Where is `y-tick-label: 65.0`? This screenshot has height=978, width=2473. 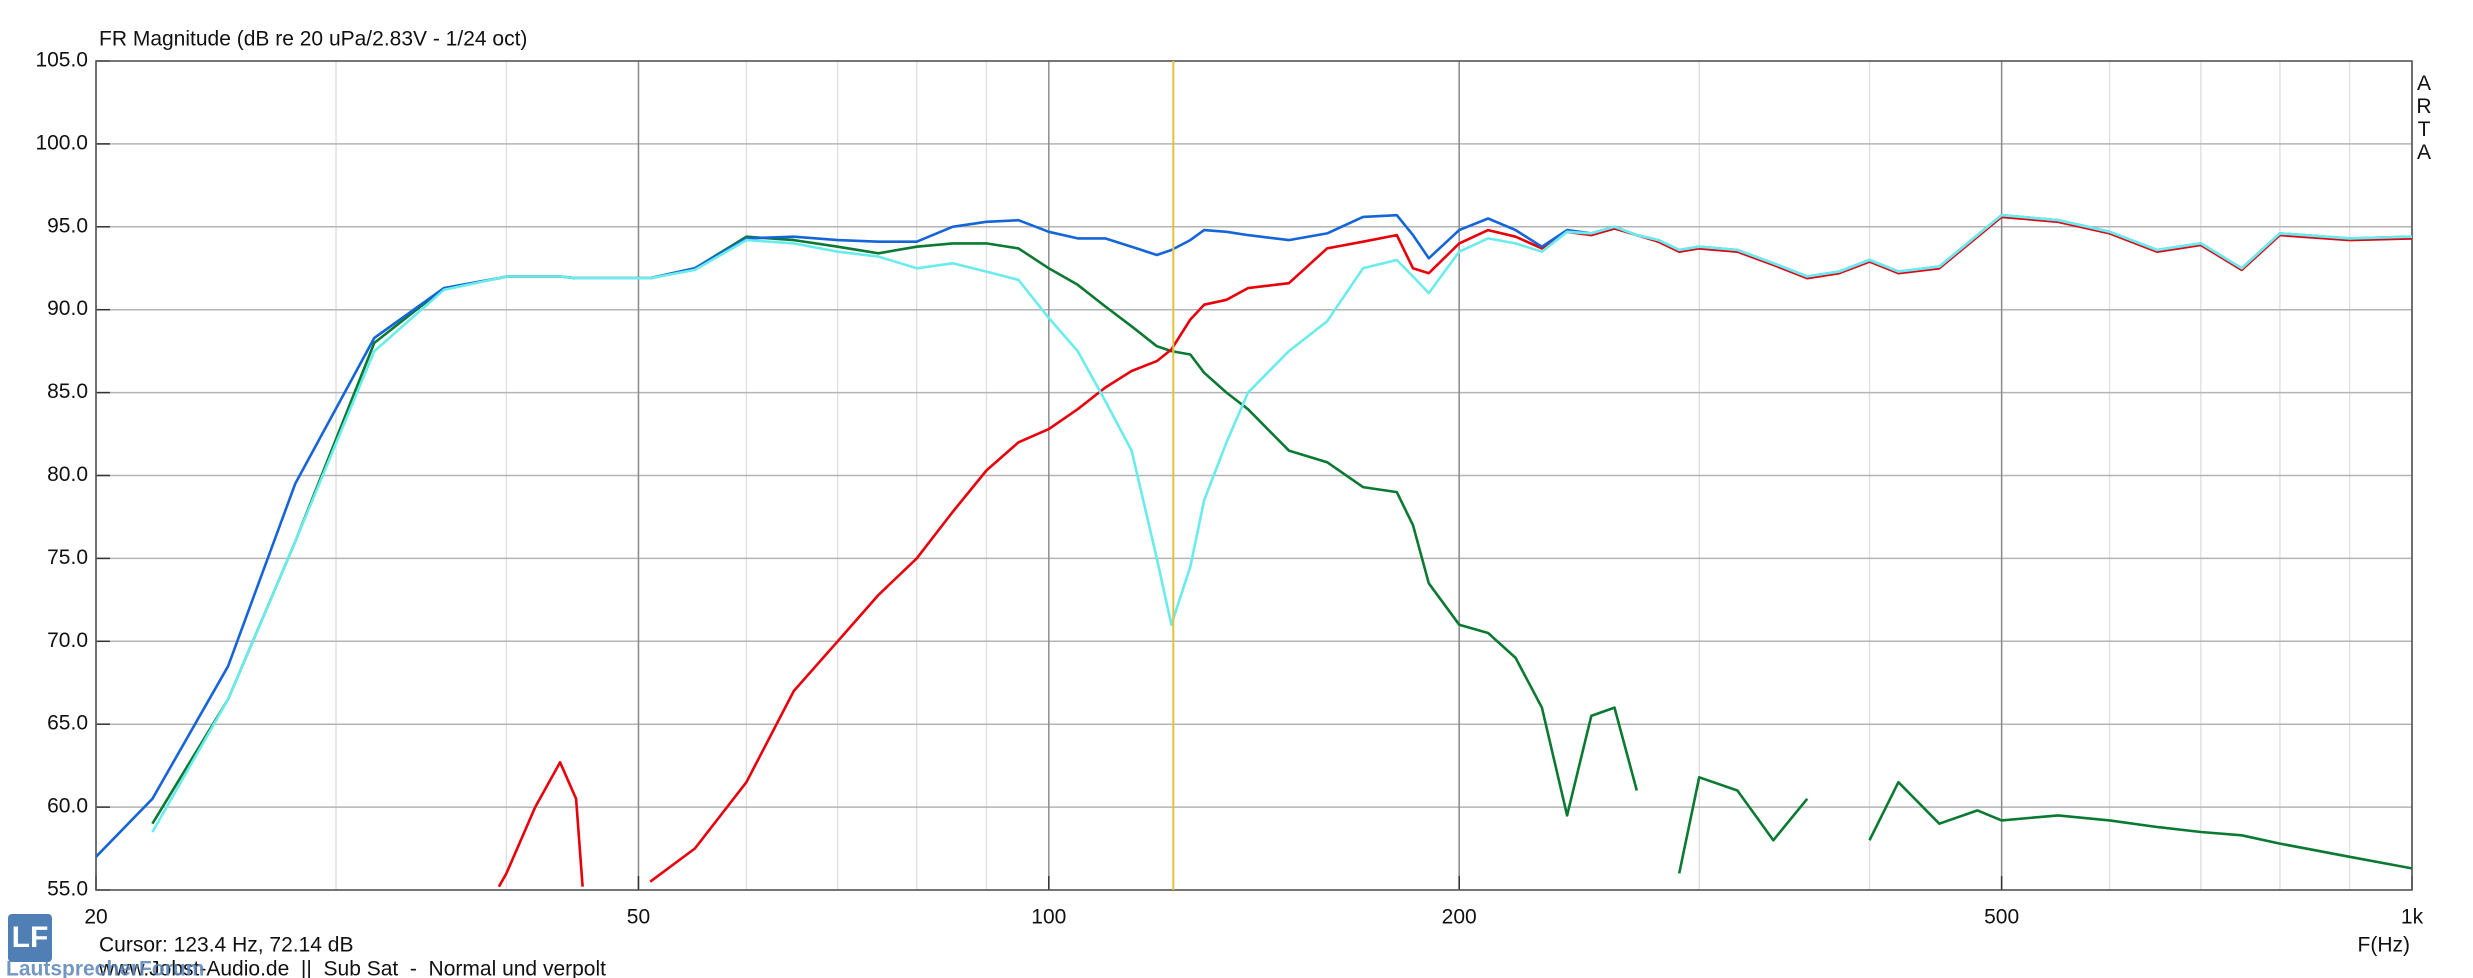 y-tick-label: 65.0 is located at coordinates (67, 723).